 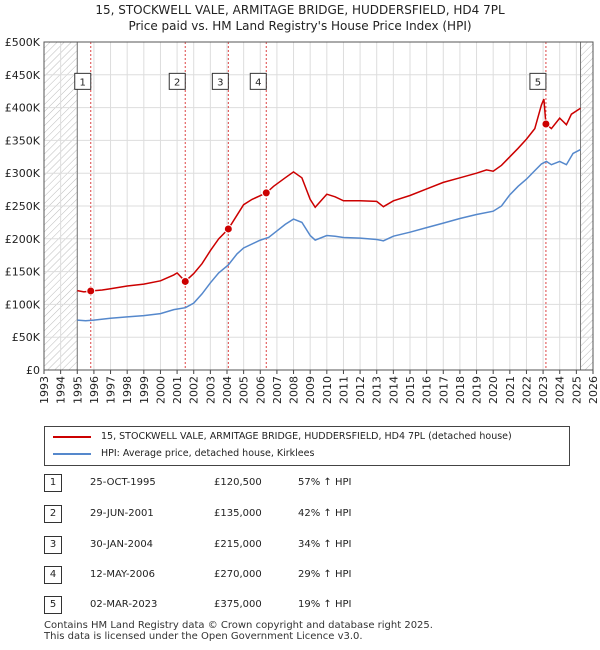 What do you see at coordinates (410, 390) in the screenshot?
I see `x-tick-label: 2015` at bounding box center [410, 390].